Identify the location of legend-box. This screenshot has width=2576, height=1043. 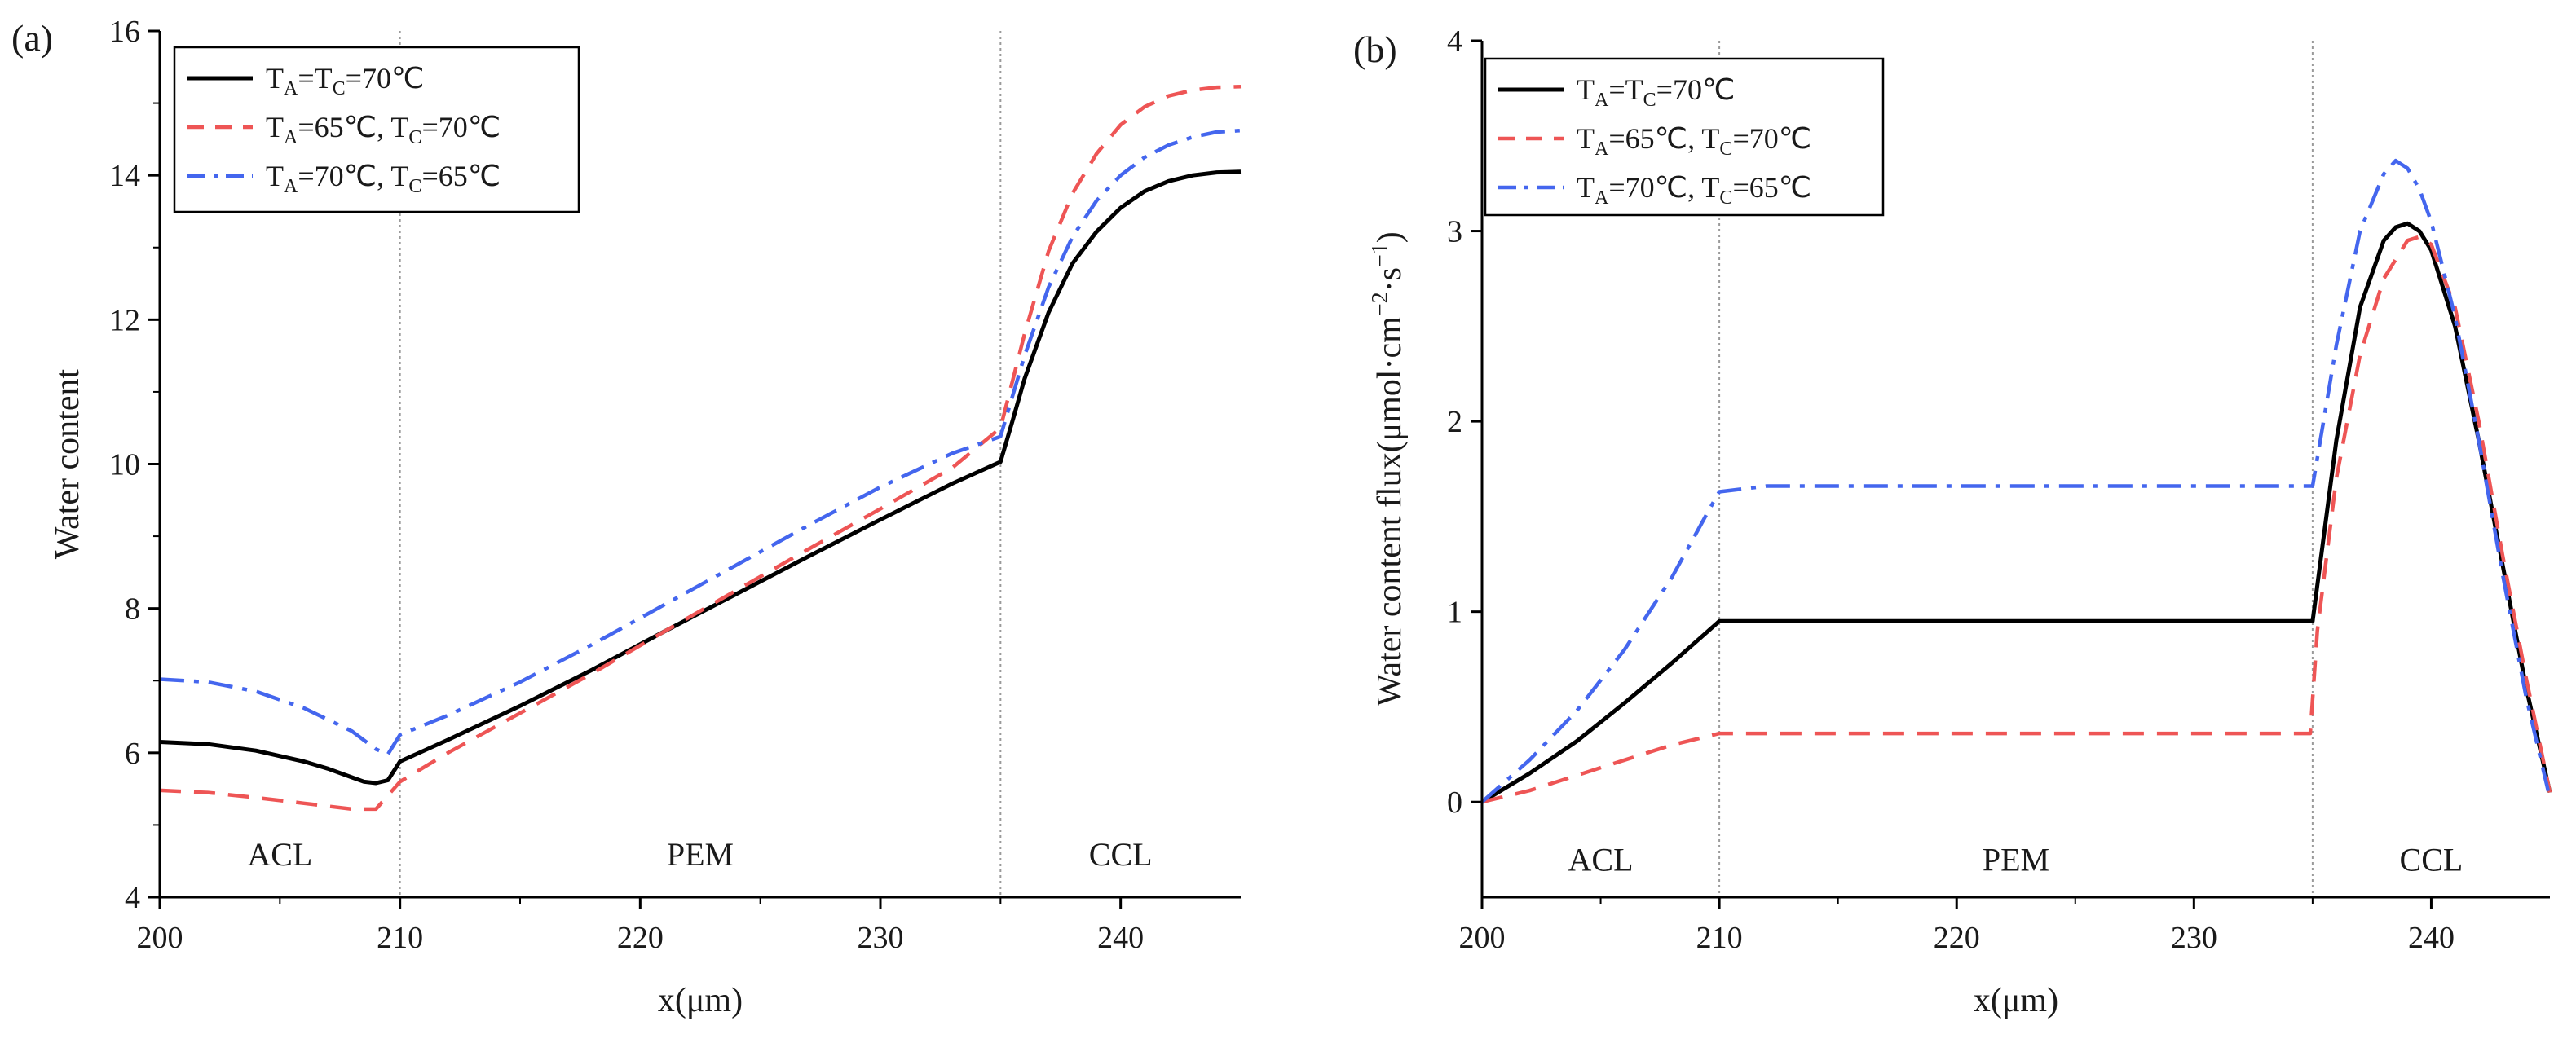
(376, 129).